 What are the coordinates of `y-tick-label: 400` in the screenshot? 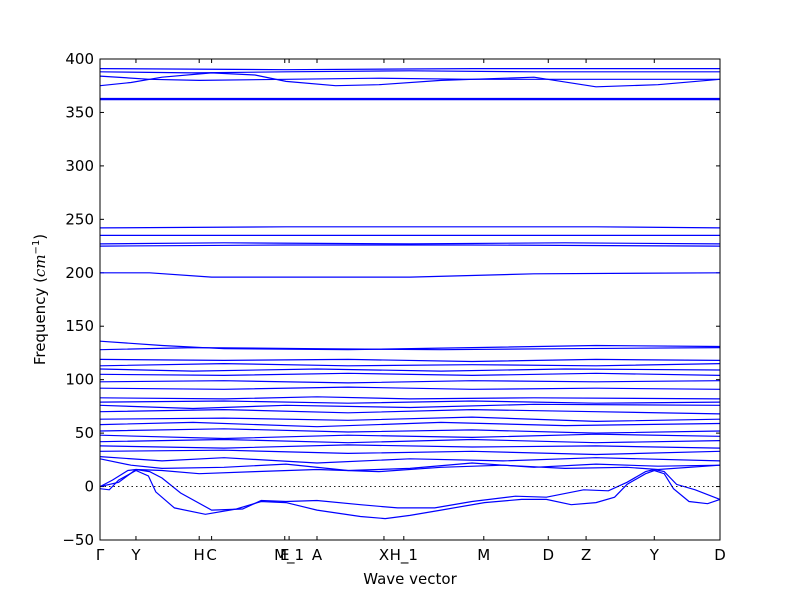 It's located at (79, 59).